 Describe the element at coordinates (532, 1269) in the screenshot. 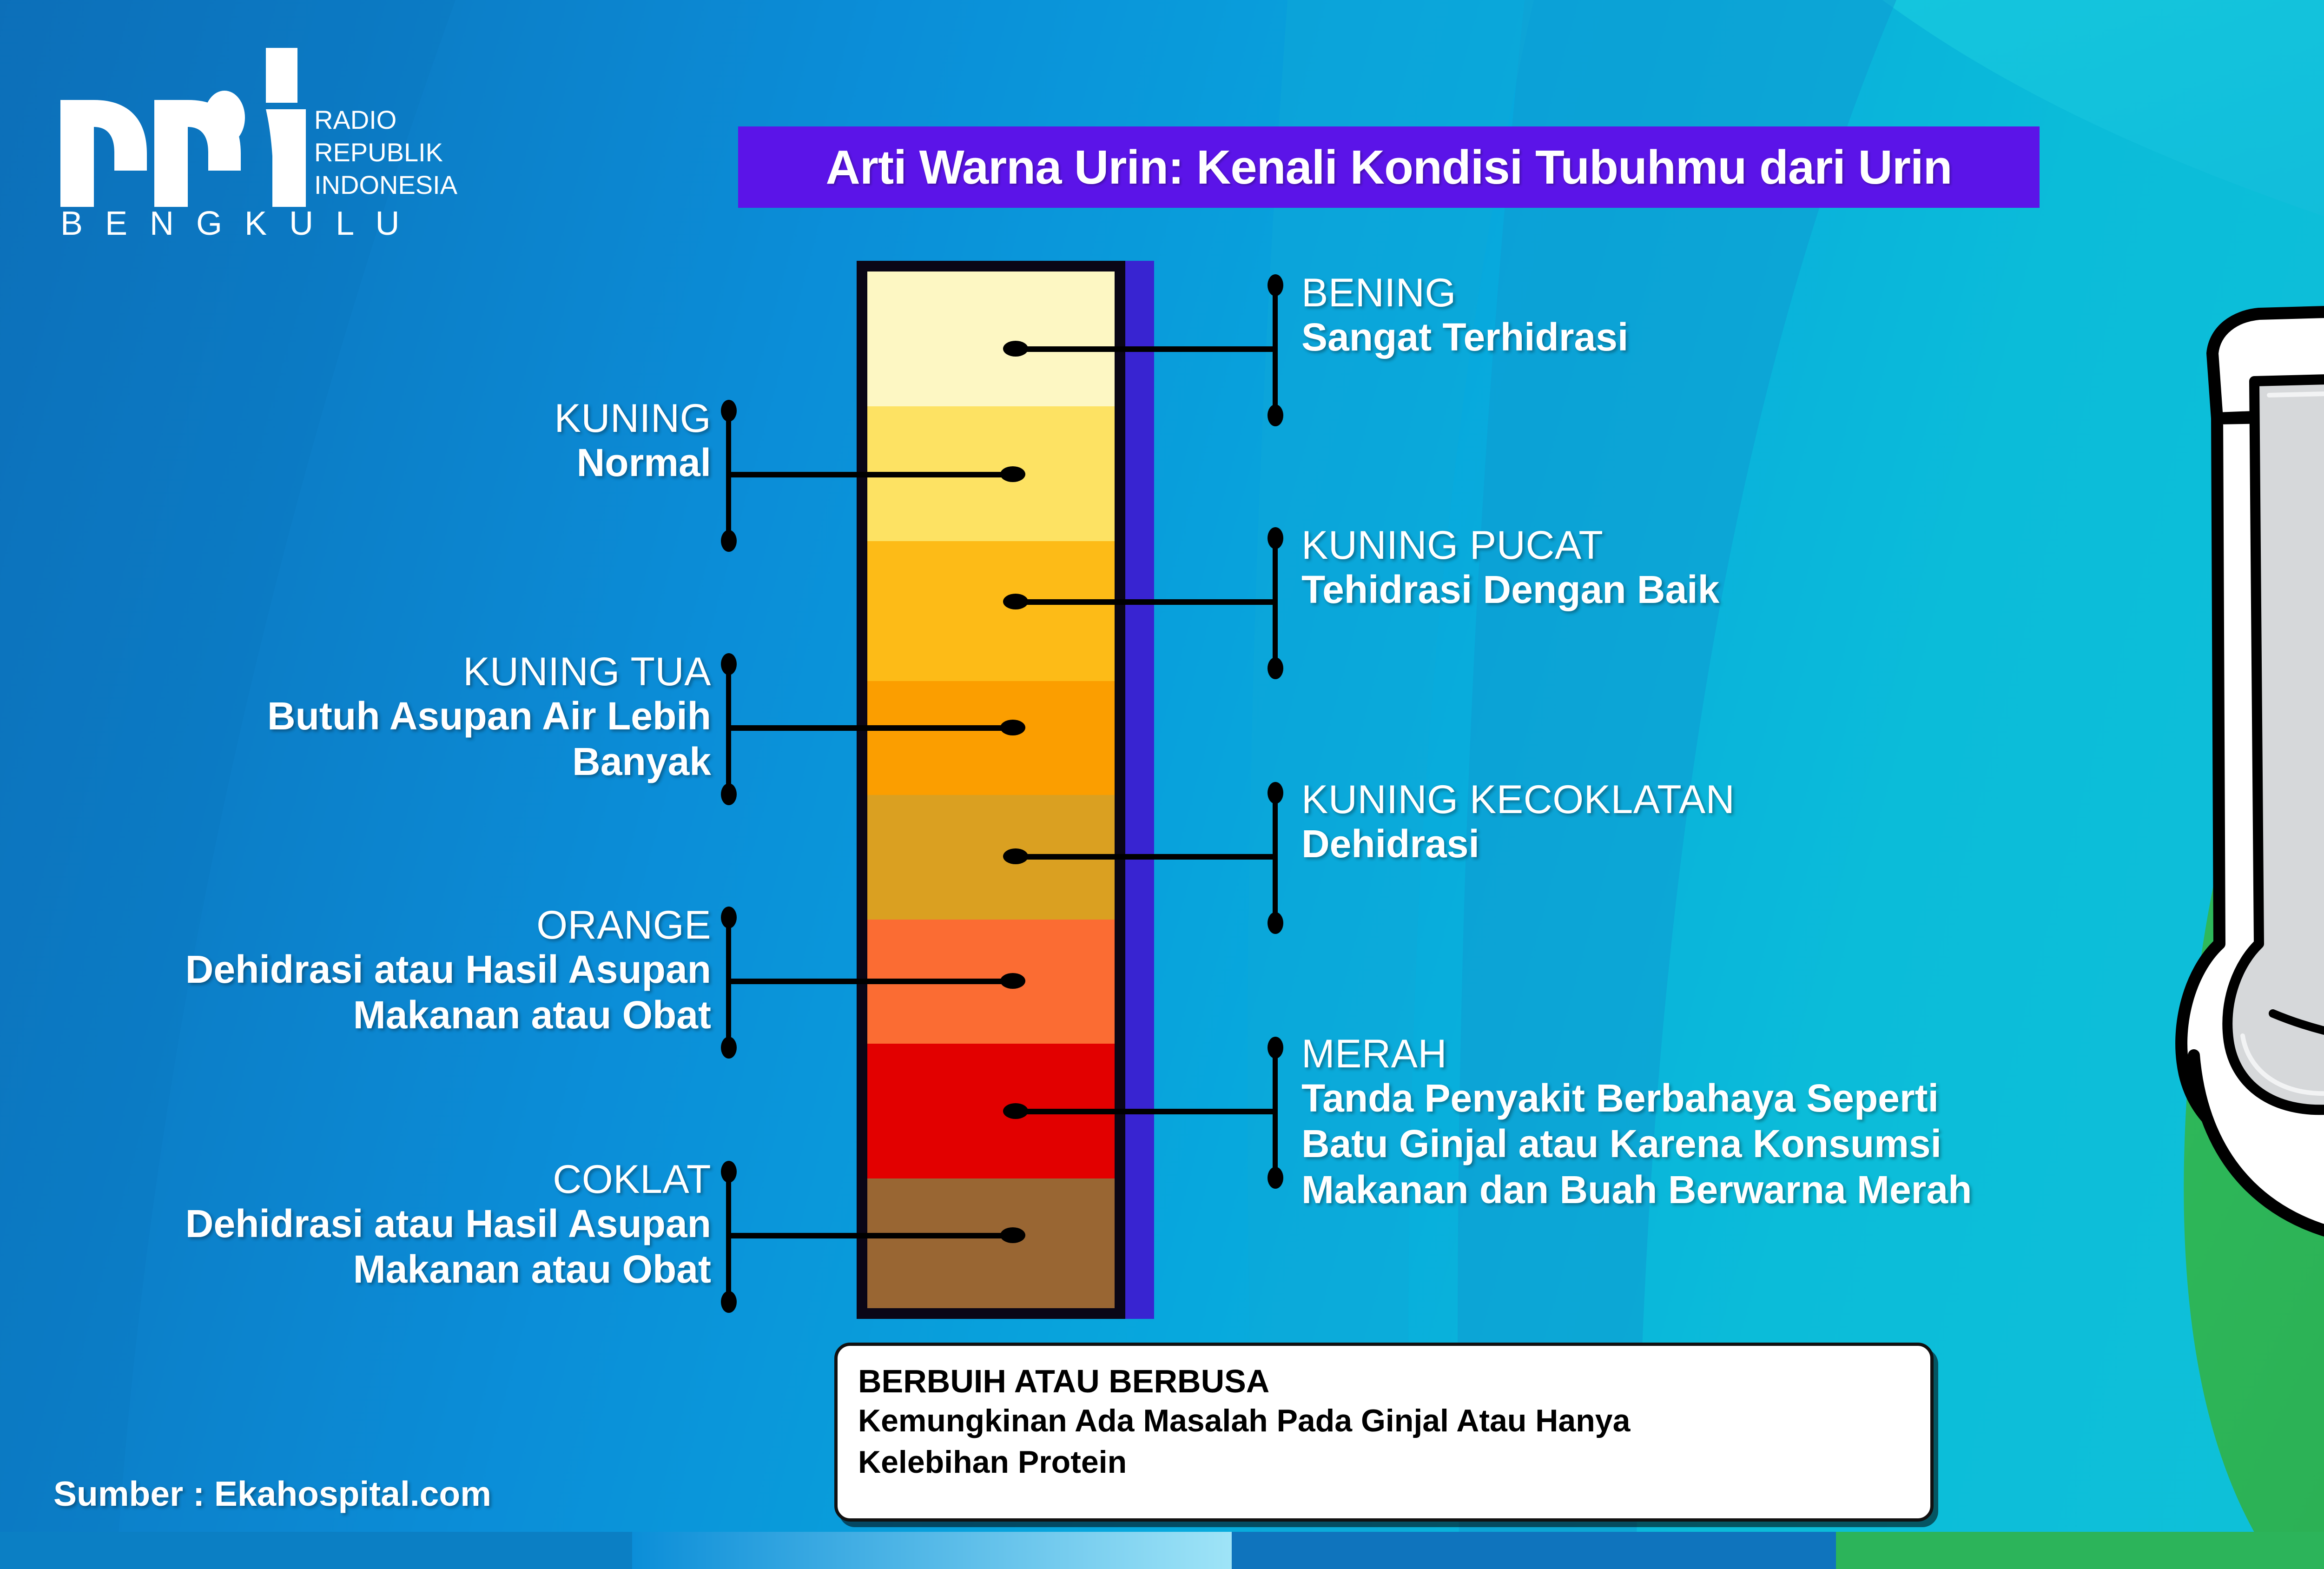

I see `label-coklat-sub-2: Makanan atau Obat` at that location.